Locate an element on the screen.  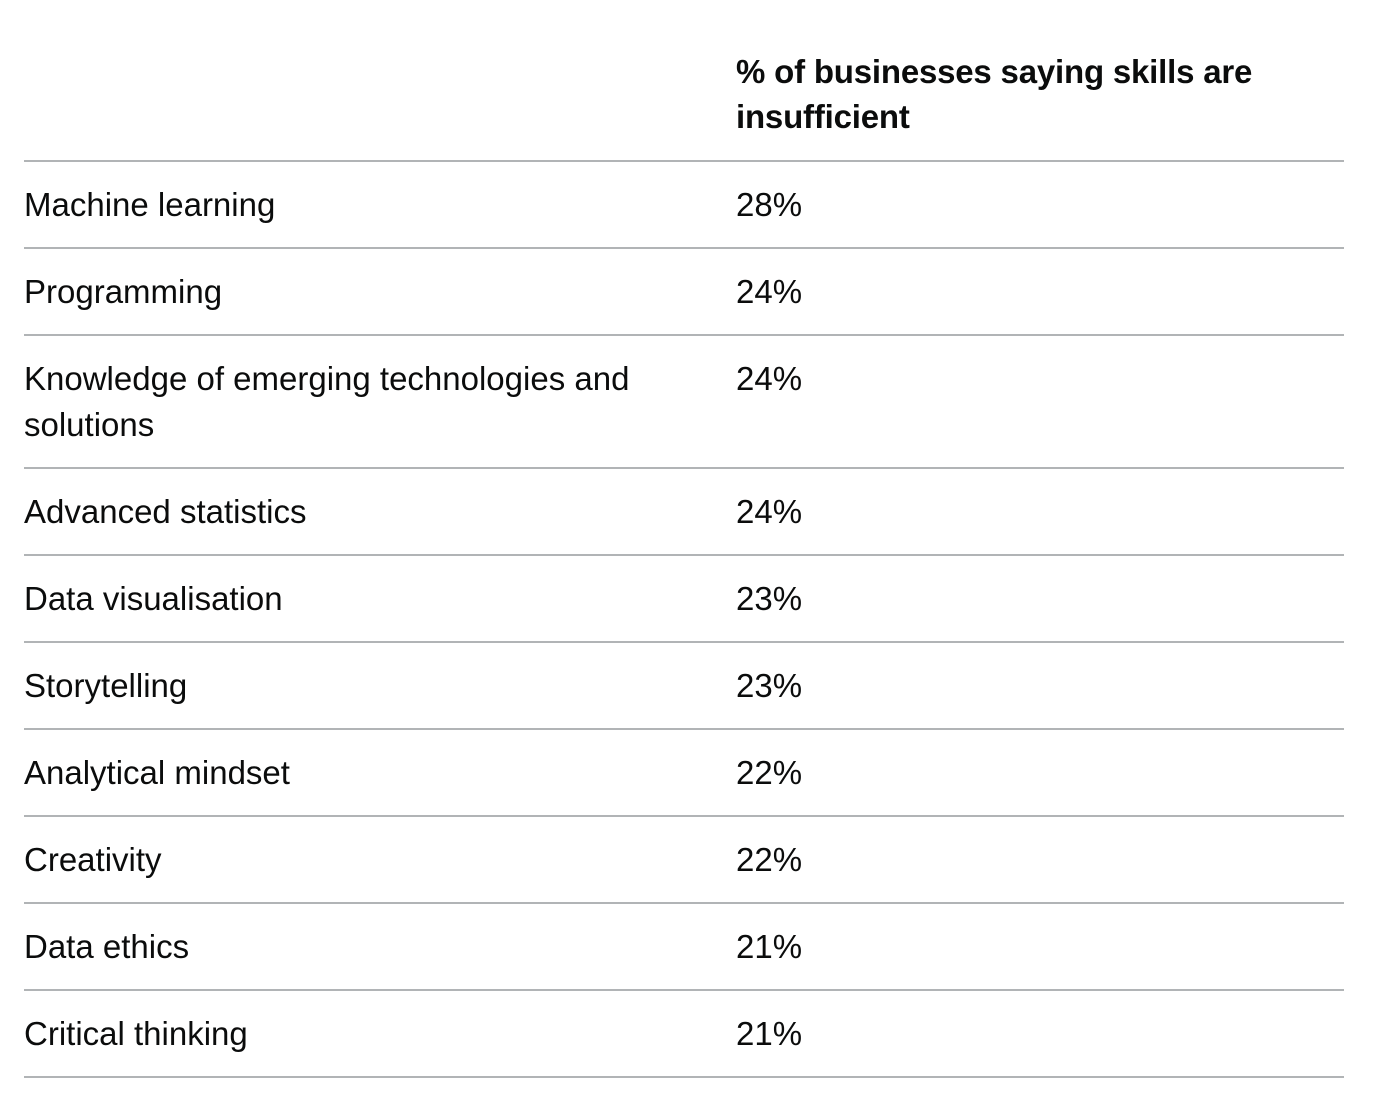
skill-cell: Advanced statistics is located at coordinates (380, 512).